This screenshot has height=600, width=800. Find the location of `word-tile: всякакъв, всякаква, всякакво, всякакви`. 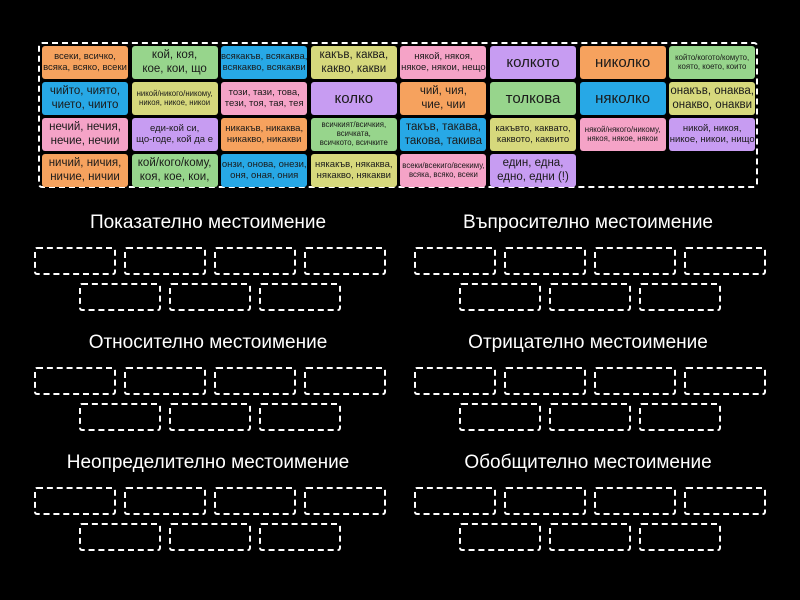

word-tile: всякакъв, всякаква, всякакво, всякакви is located at coordinates (264, 62).